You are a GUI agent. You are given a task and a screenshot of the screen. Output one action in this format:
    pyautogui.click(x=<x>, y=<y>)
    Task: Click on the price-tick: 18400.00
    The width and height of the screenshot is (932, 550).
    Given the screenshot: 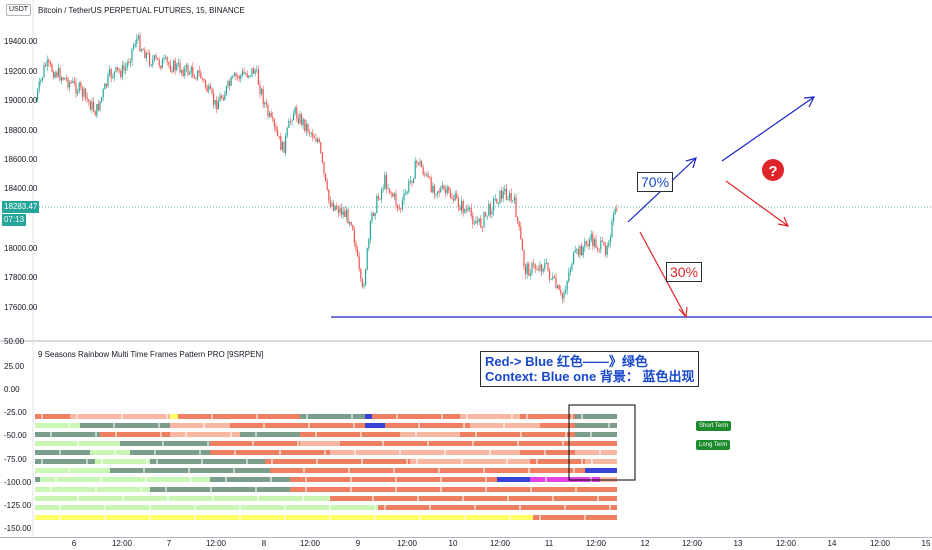 What is the action you would take?
    pyautogui.click(x=21, y=188)
    